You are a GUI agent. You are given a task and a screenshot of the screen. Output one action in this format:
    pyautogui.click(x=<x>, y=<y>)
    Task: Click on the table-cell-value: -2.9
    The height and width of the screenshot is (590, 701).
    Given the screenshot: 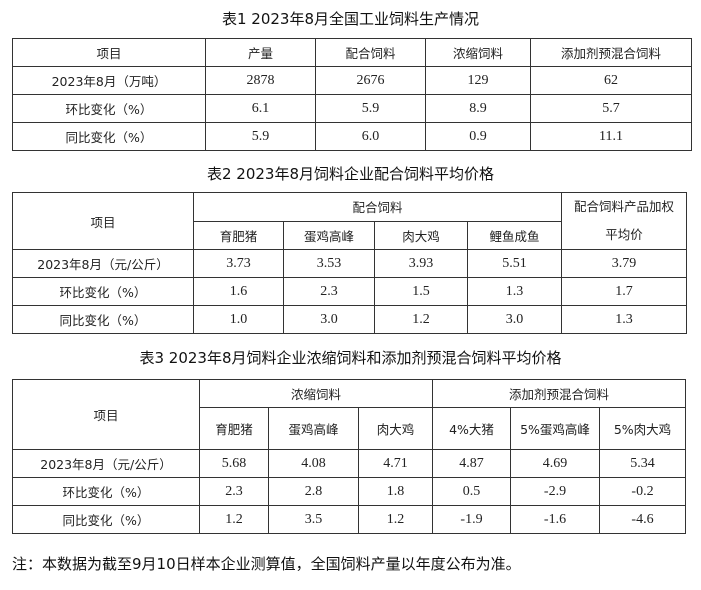 What is the action you would take?
    pyautogui.click(x=555, y=491)
    